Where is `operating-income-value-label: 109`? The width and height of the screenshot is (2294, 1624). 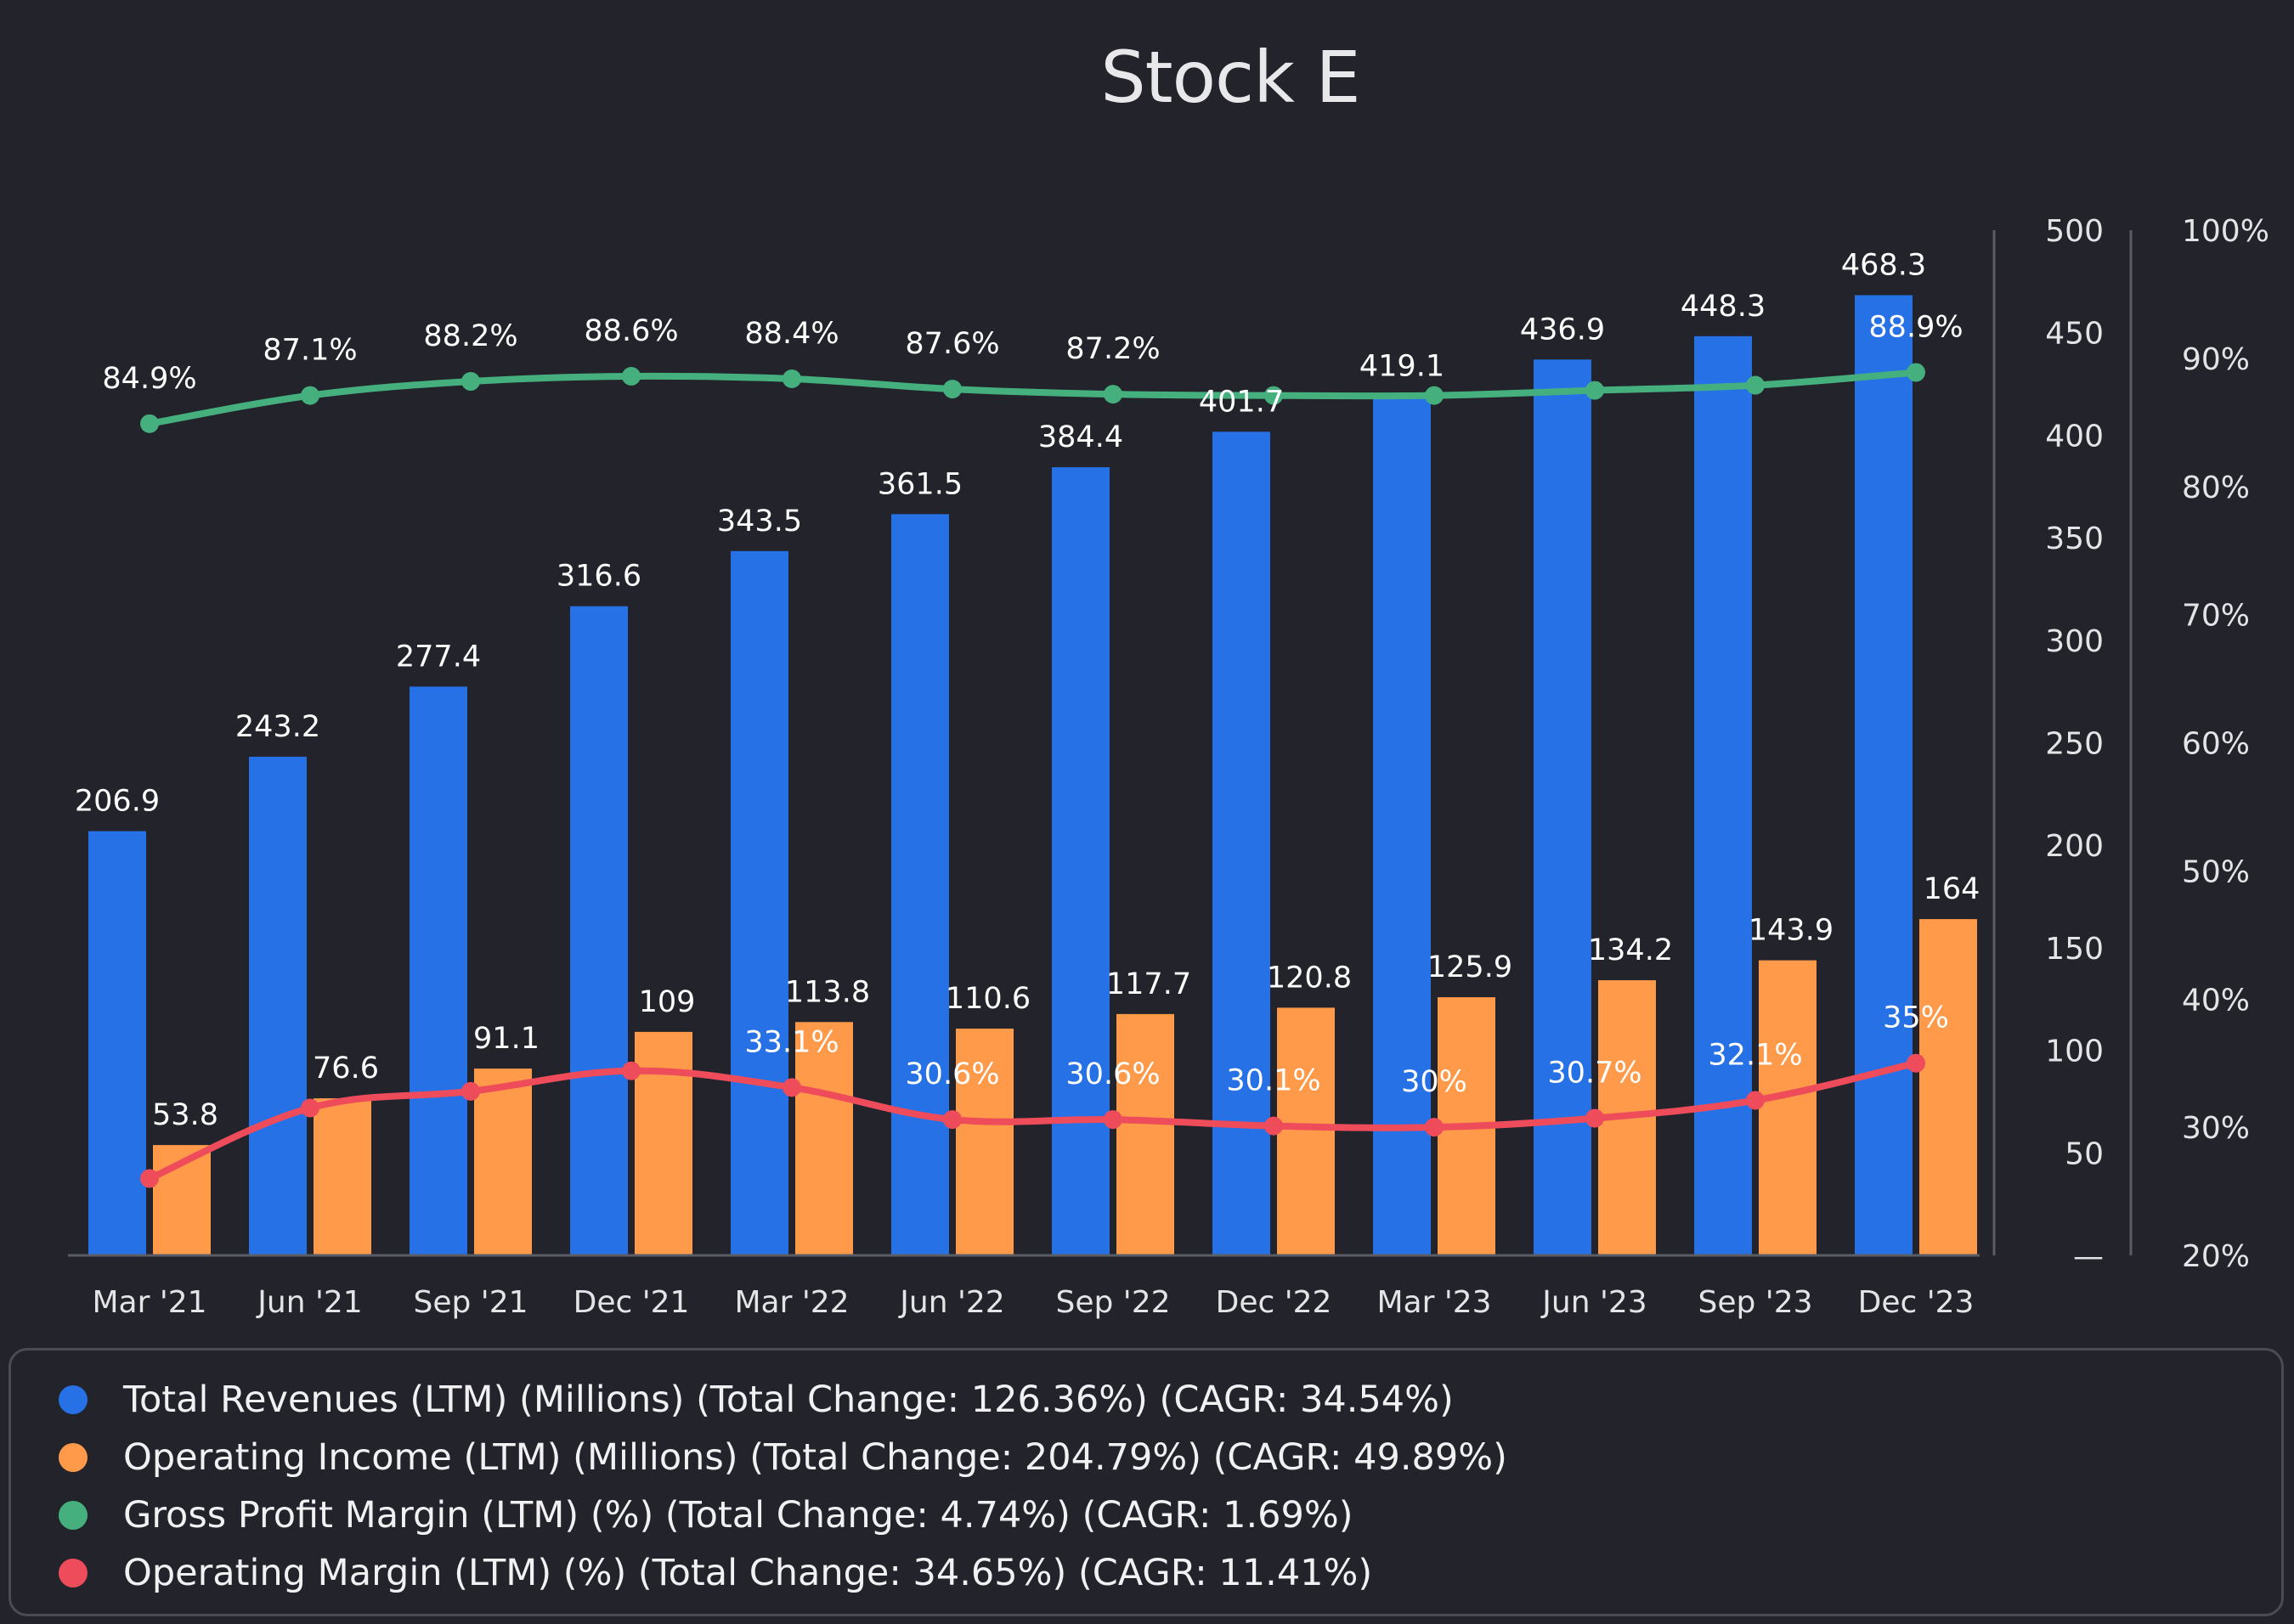
operating-income-value-label: 109 is located at coordinates (667, 1002).